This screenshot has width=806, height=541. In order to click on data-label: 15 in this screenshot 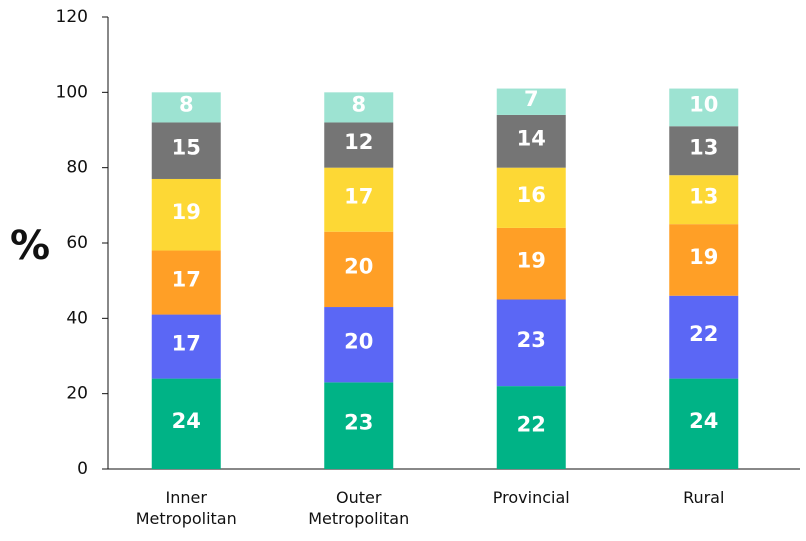, I will do `click(186, 148)`.